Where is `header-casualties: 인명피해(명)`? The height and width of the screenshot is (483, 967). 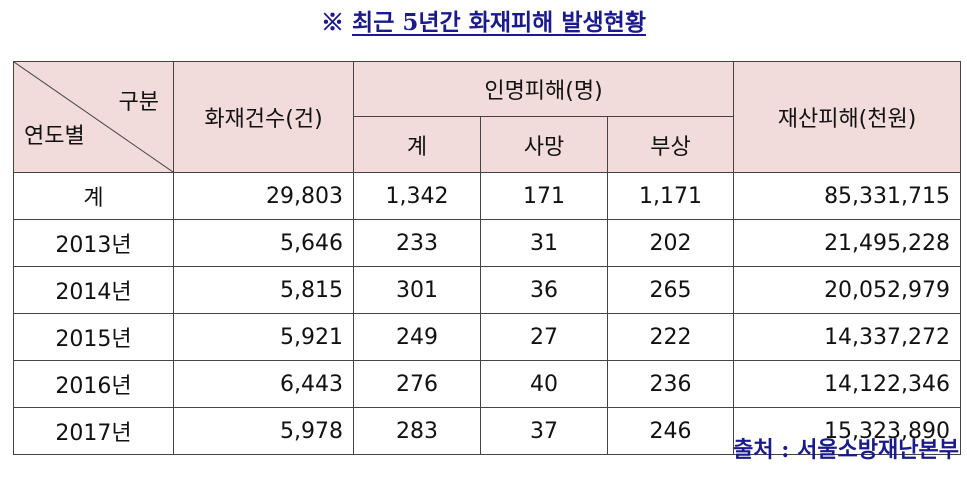
header-casualties: 인명피해(명) is located at coordinates (543, 89).